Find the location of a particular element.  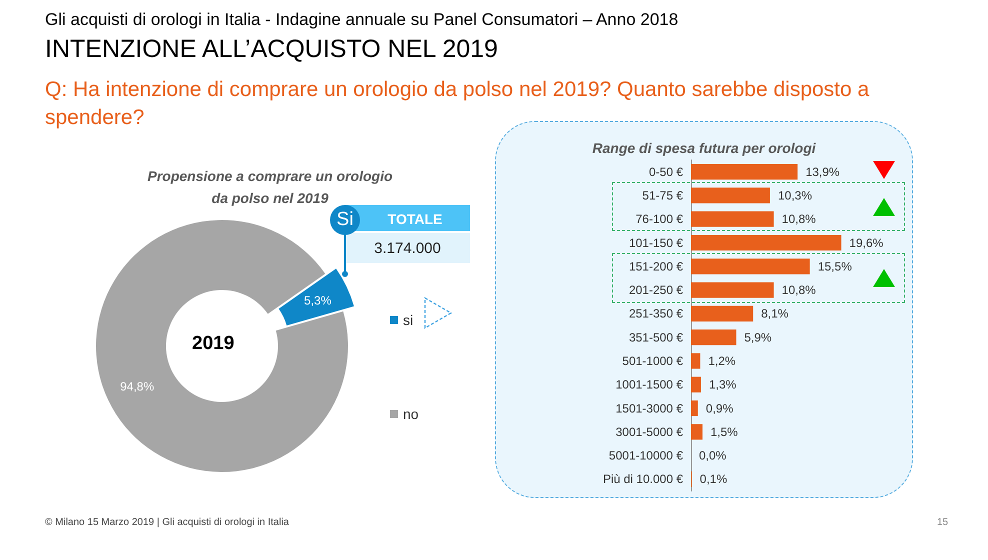

text: Q: Ha intenzione di comprare un orologio da polso nel 2019? Quanto sarebbe disposto a spendere? is located at coordinates (457, 104).